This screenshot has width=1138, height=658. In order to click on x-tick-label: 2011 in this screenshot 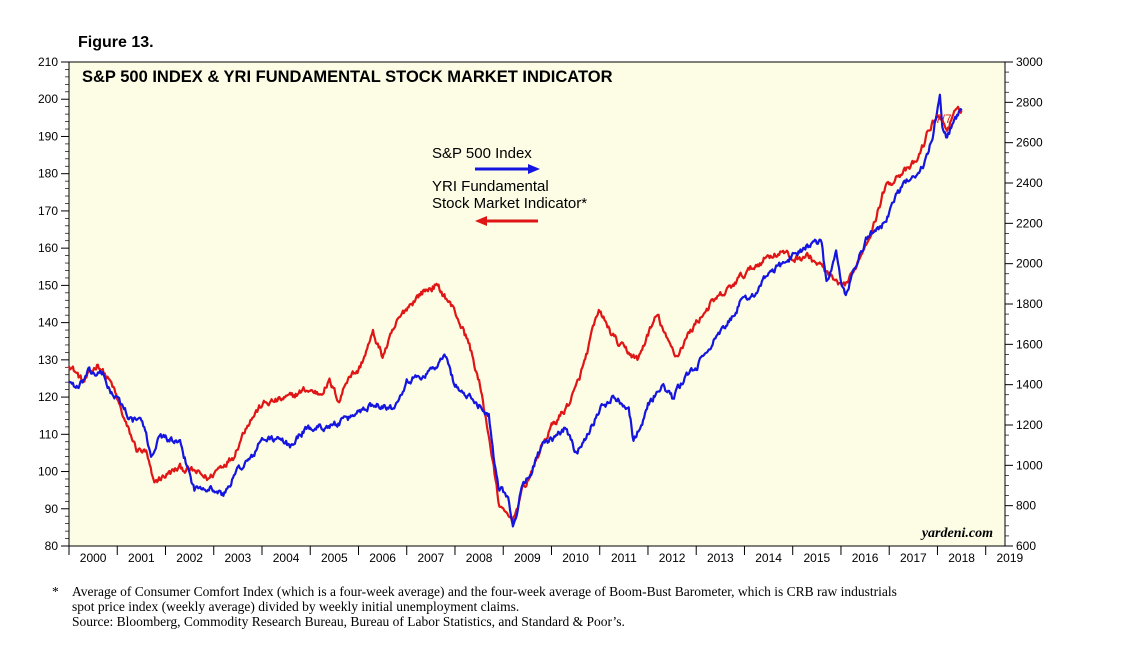, I will do `click(624, 558)`.